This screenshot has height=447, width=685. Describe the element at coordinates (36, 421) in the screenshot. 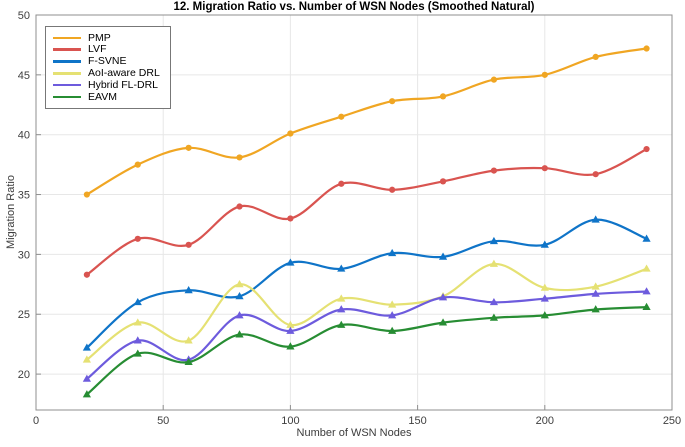

I see `x-tick-label: 0` at that location.